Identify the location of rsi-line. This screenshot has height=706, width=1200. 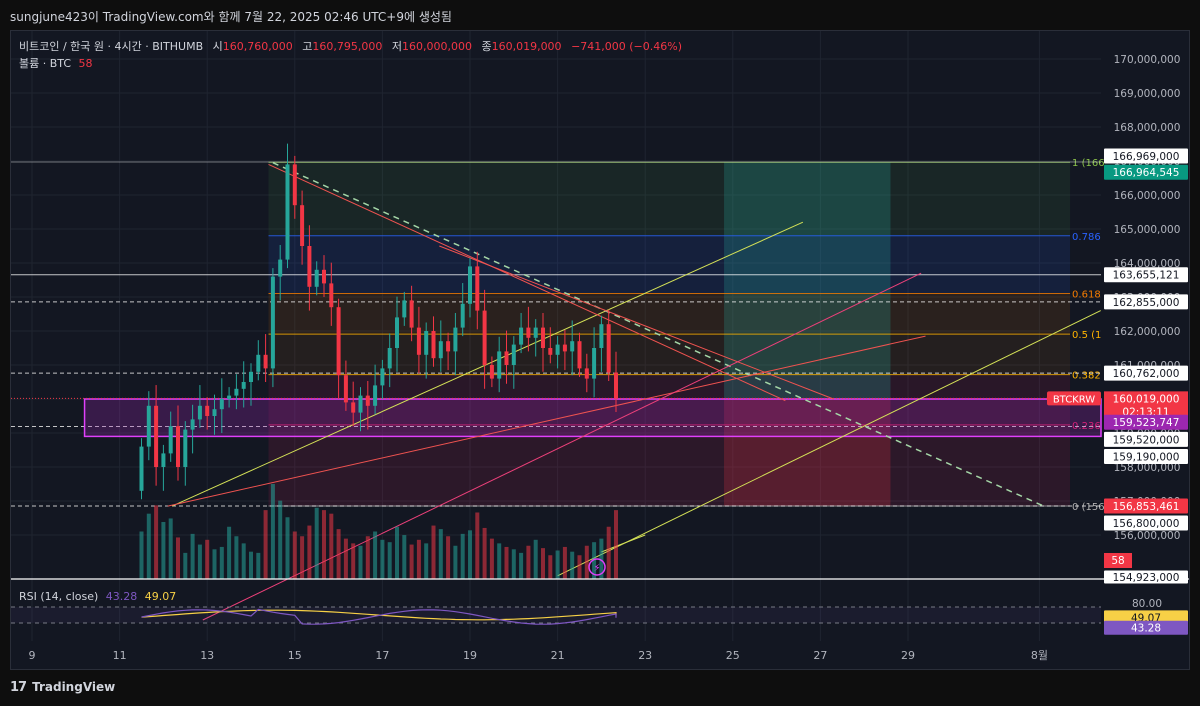
(379, 616).